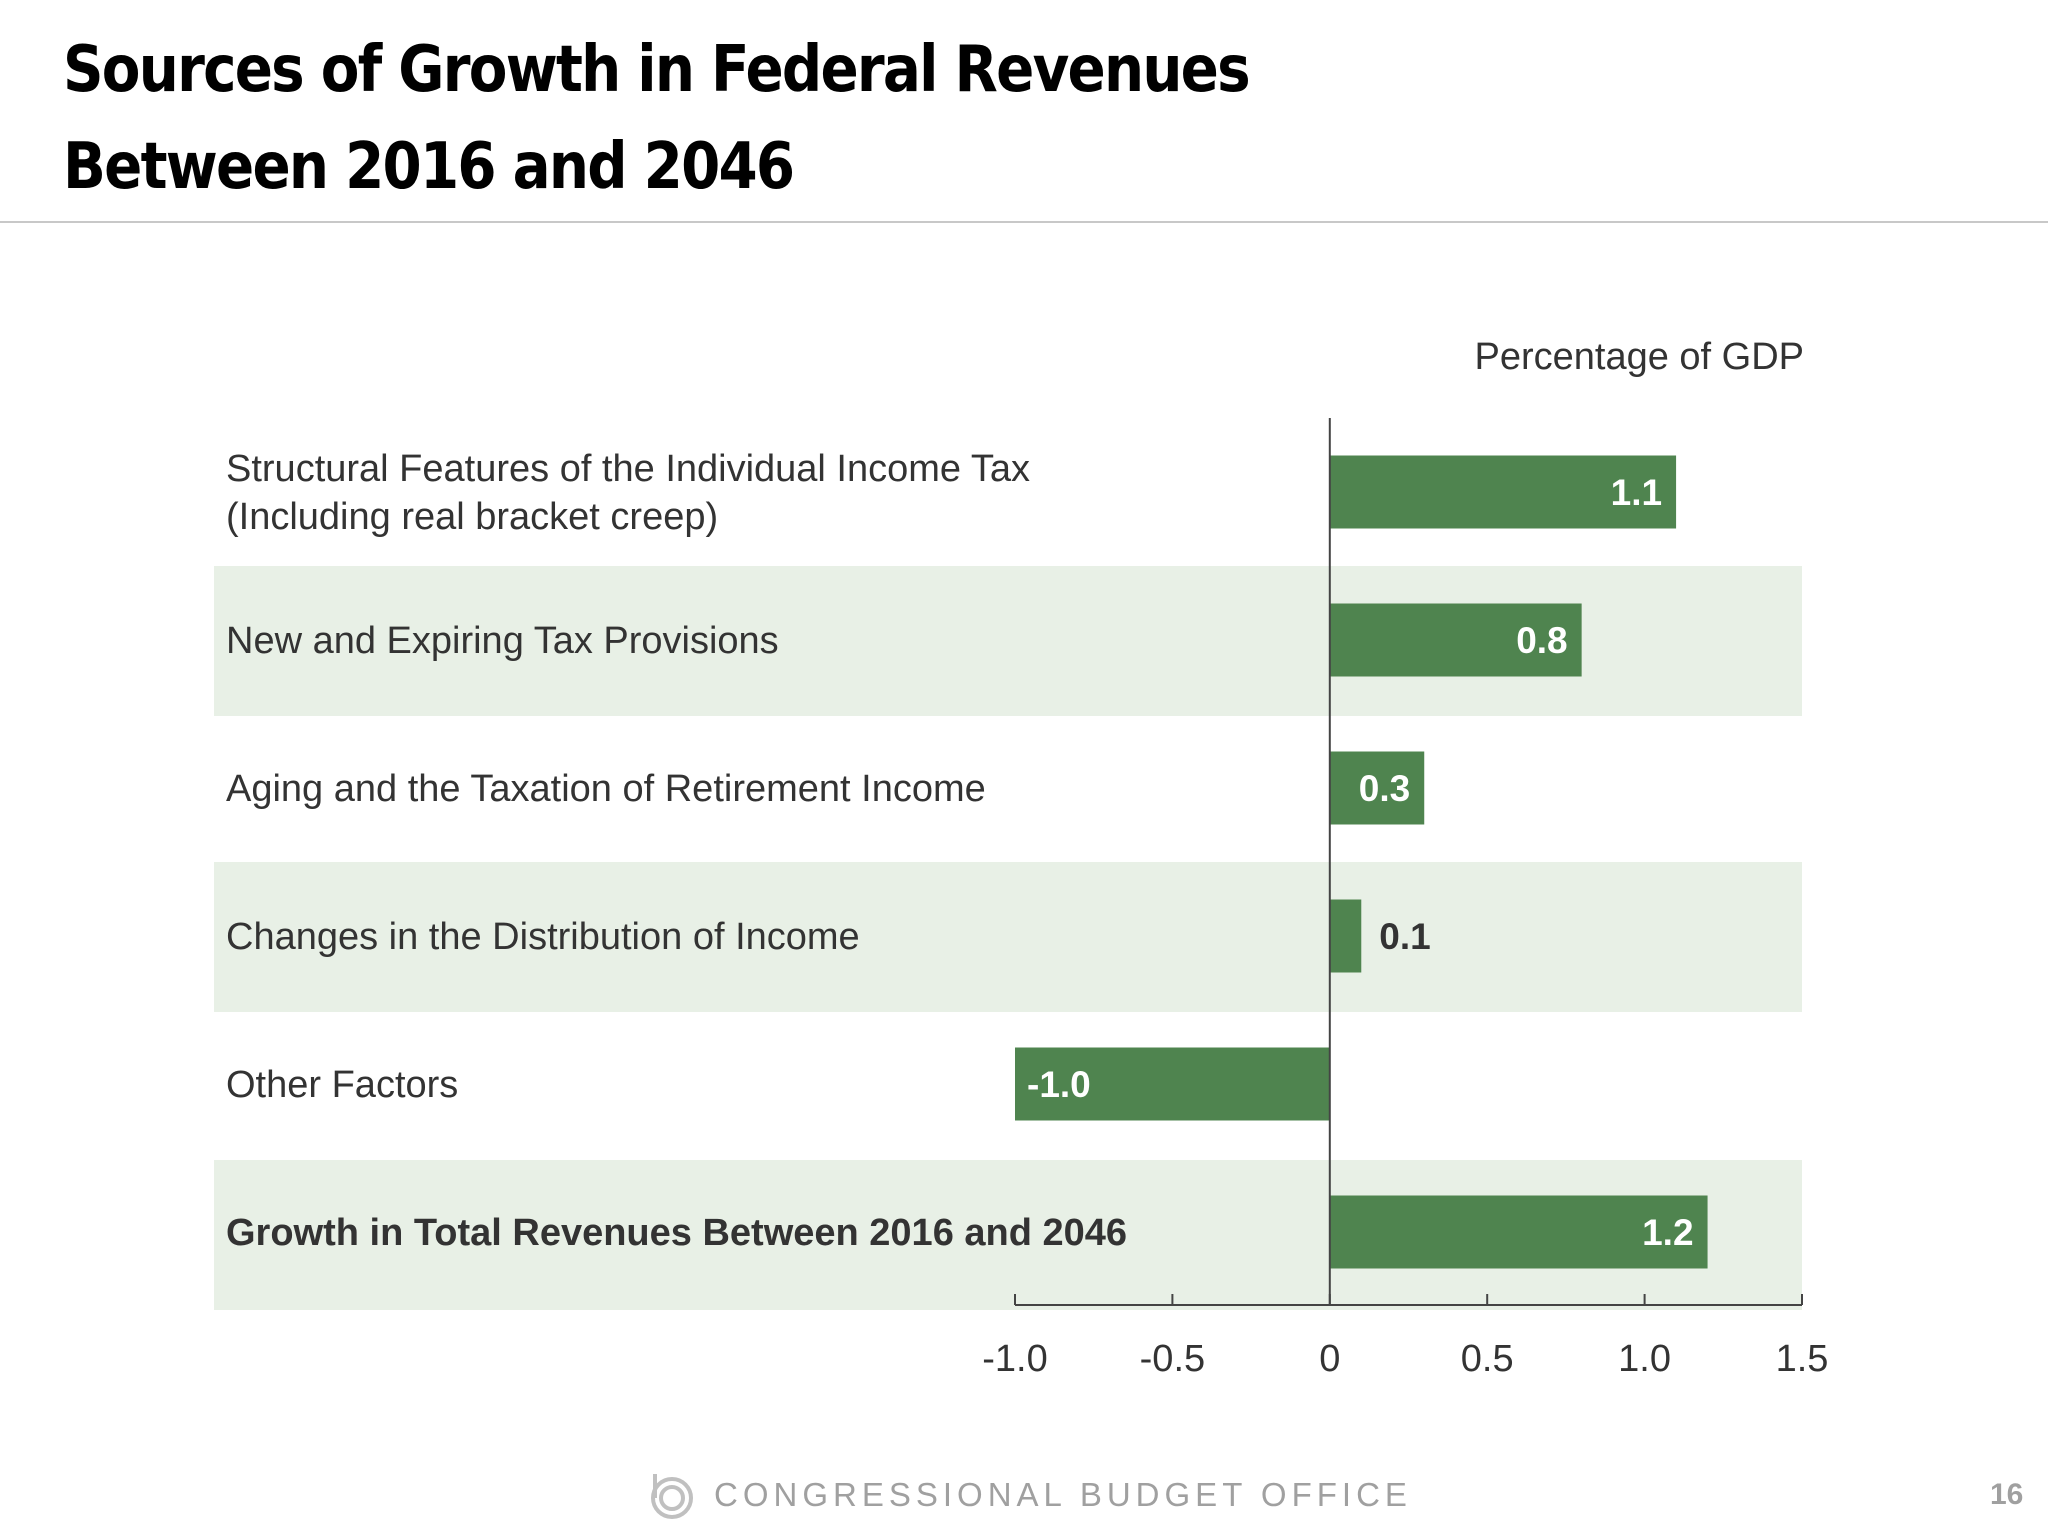 The width and height of the screenshot is (2048, 1536). Describe the element at coordinates (1384, 788) in the screenshot. I see `data-label: 0.3` at that location.